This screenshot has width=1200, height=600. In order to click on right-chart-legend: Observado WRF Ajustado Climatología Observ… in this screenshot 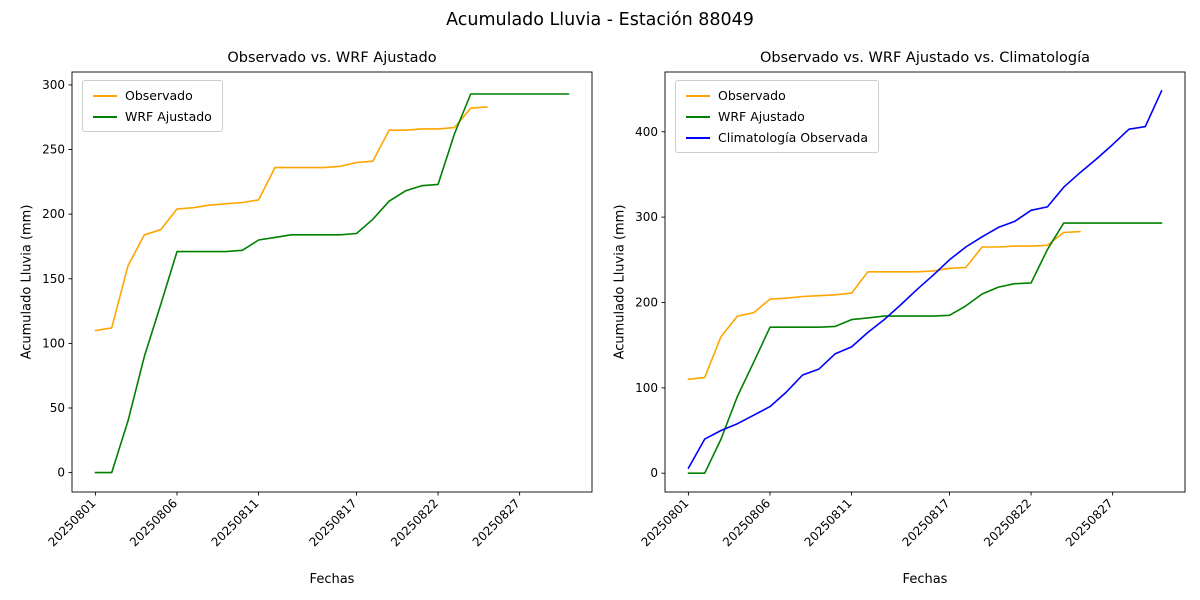, I will do `click(777, 116)`.